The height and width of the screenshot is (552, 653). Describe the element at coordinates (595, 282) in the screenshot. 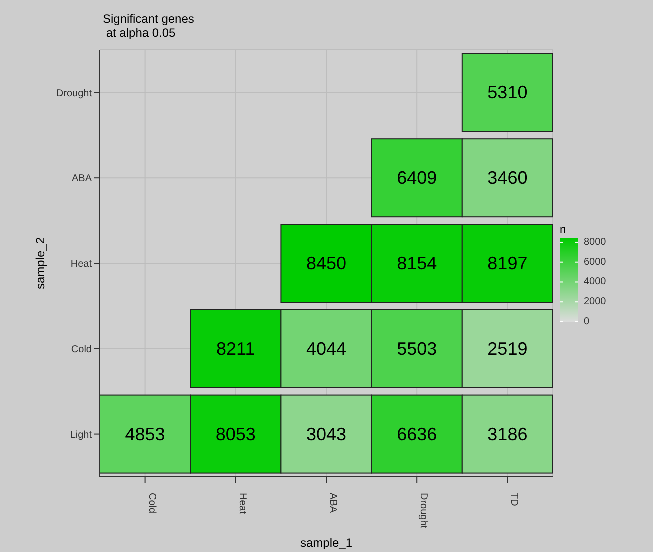

I see `color-bar-label: 4000` at that location.